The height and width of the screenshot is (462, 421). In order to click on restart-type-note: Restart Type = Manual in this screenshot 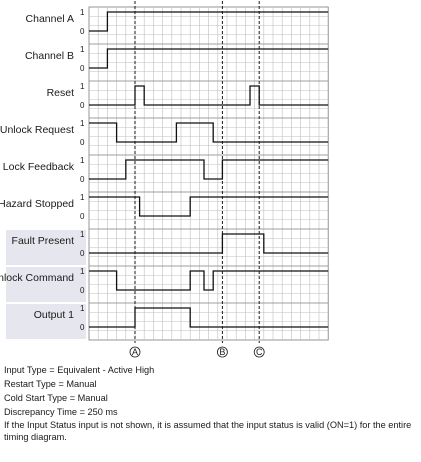, I will do `click(50, 384)`.